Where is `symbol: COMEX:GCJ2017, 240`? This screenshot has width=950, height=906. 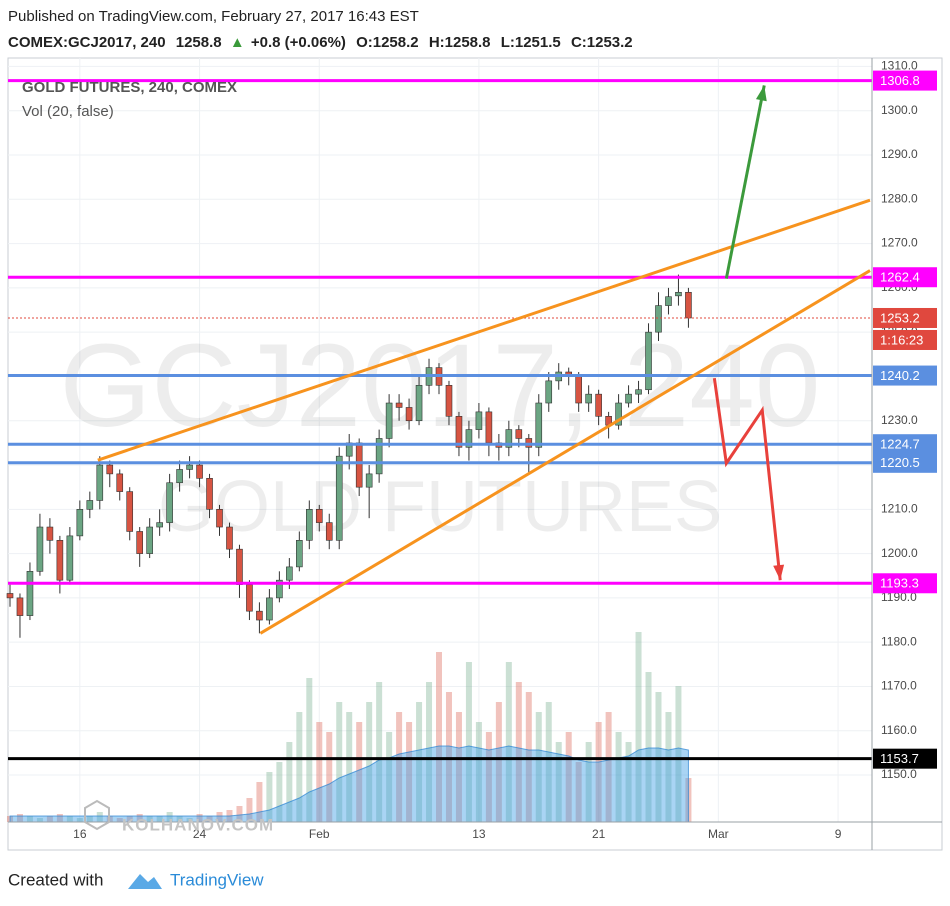
symbol: COMEX:GCJ2017, 240 is located at coordinates (87, 42).